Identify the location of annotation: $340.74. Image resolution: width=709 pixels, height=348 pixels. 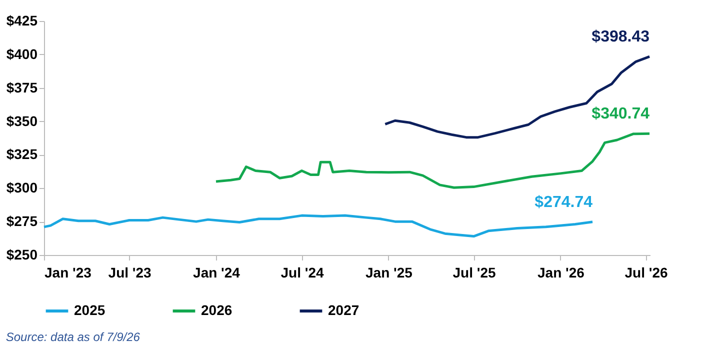
(621, 114).